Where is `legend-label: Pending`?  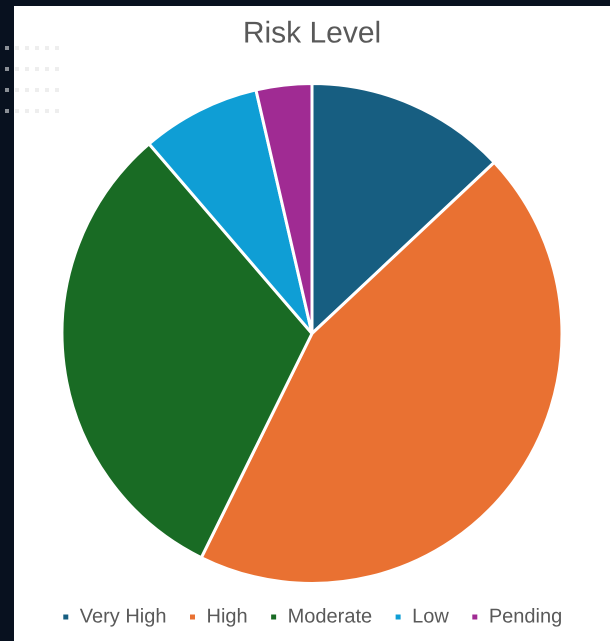 legend-label: Pending is located at coordinates (525, 617).